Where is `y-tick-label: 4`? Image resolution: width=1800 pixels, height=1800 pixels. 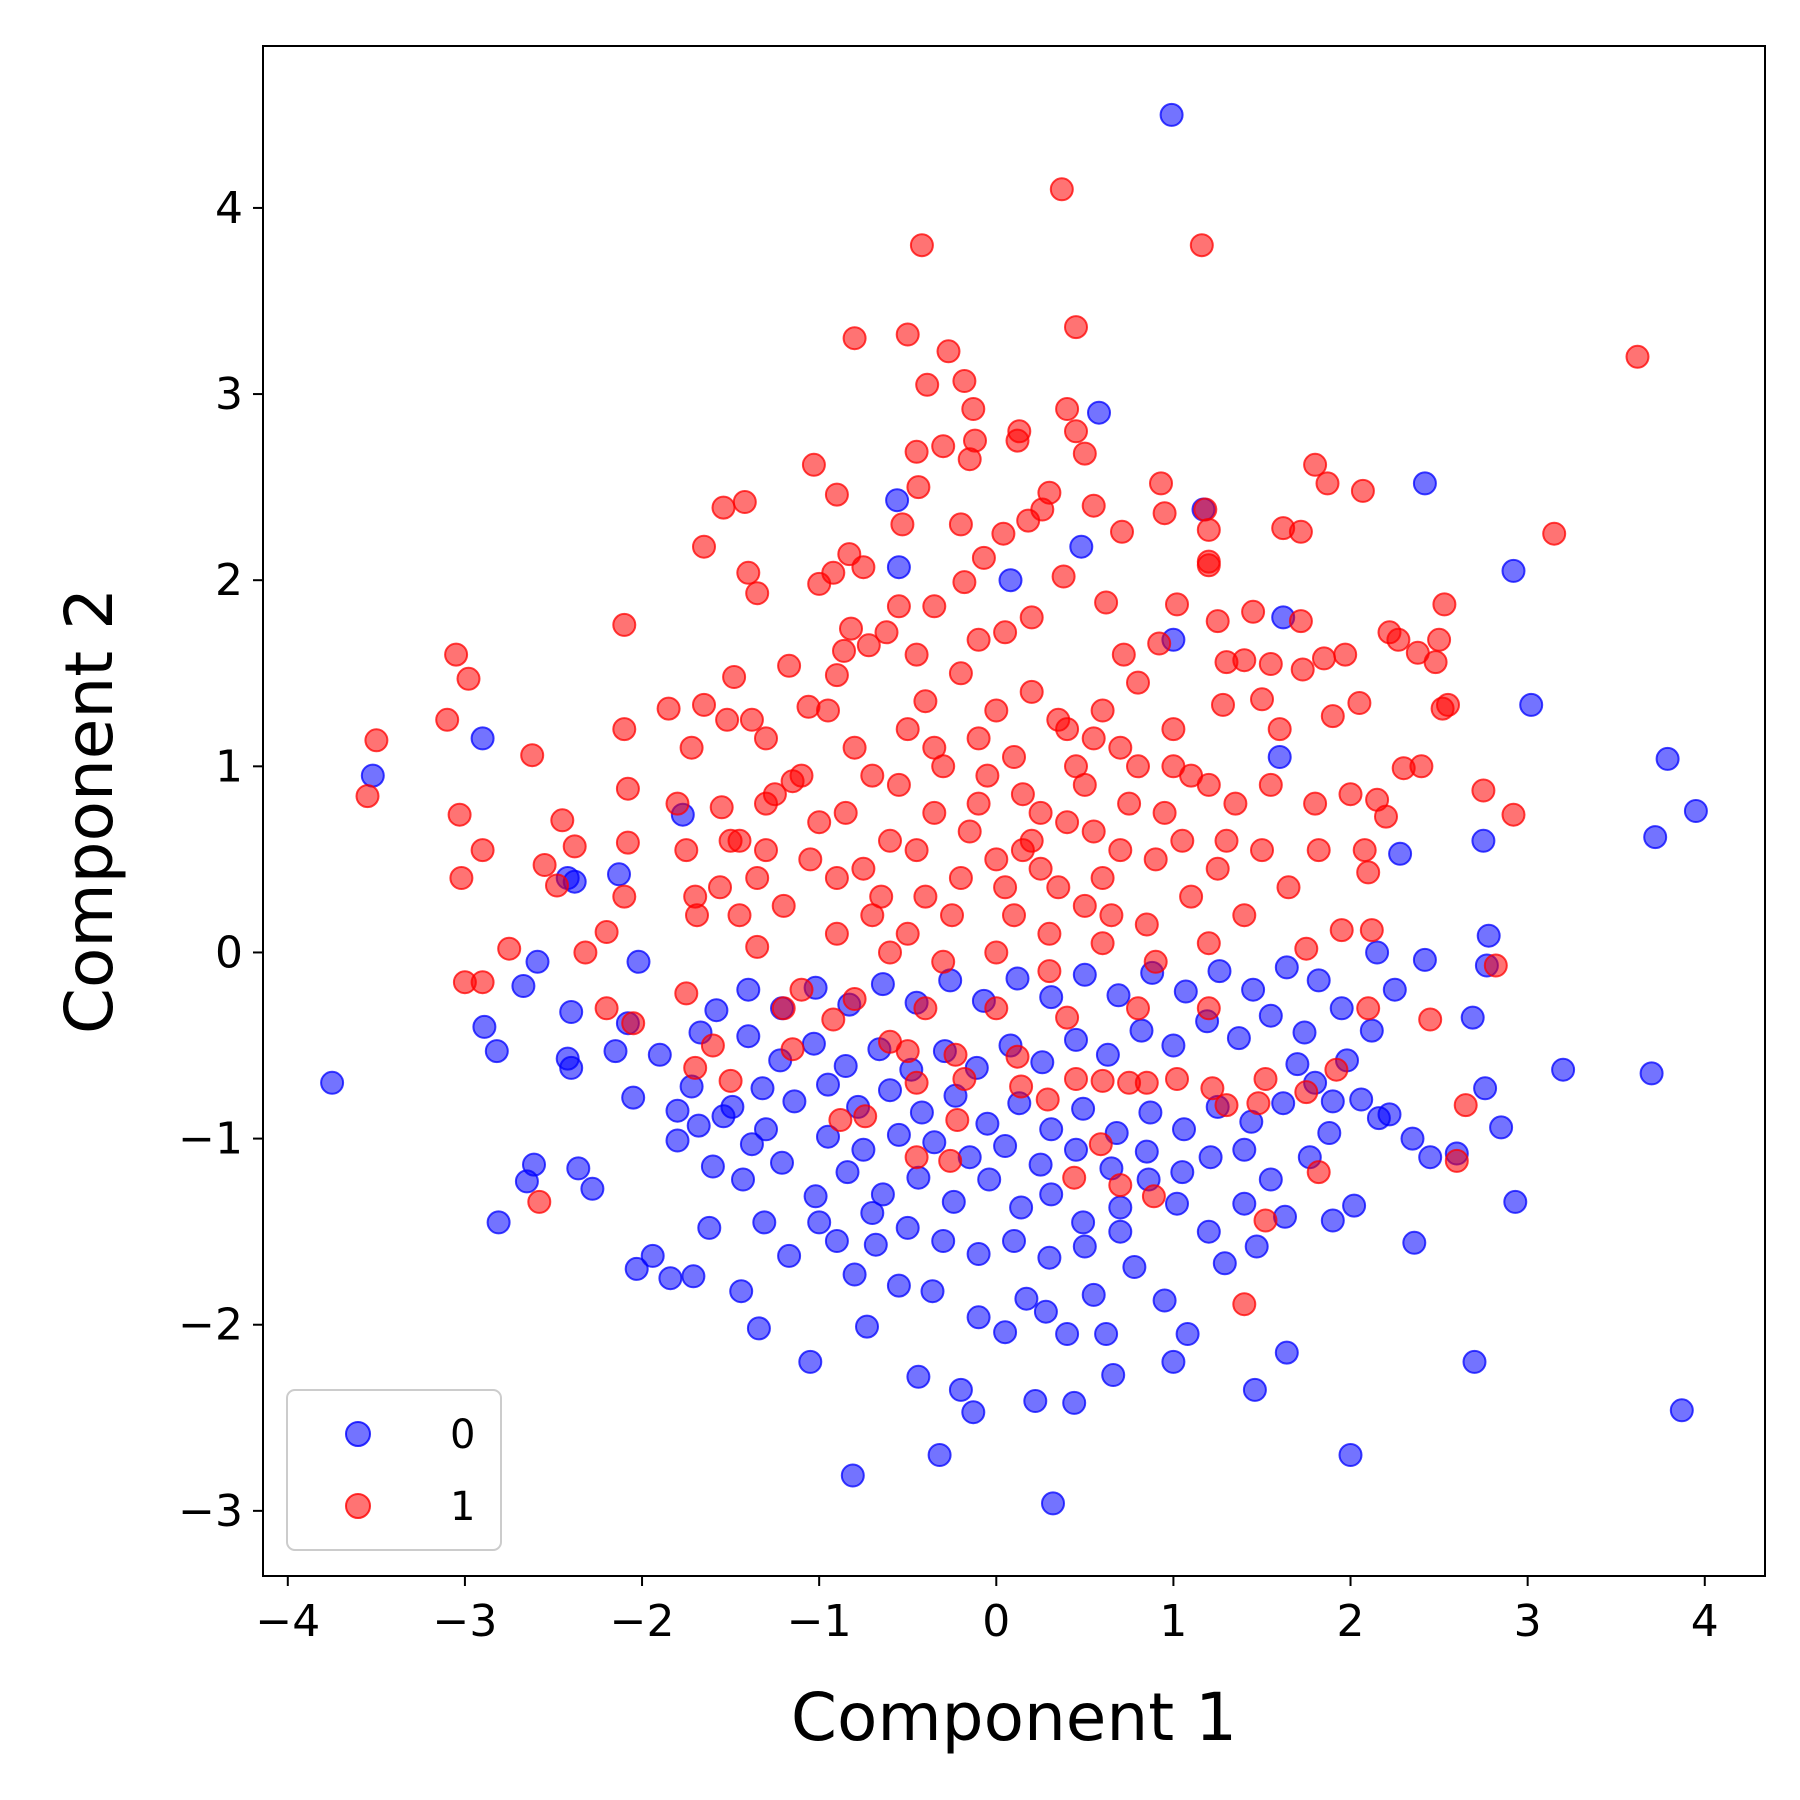 y-tick-label: 4 is located at coordinates (229, 208).